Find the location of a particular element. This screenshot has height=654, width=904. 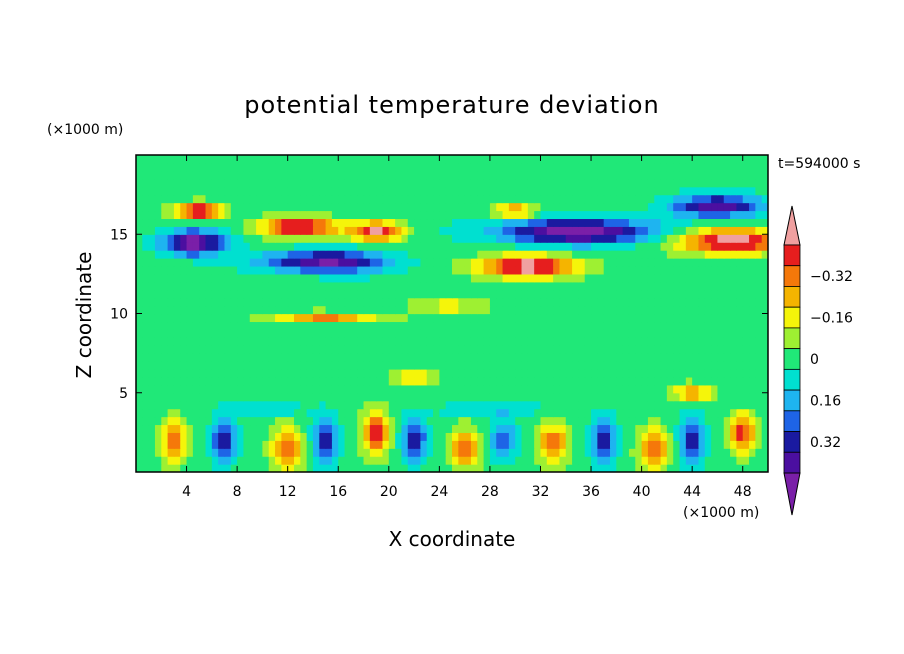

x-tick-label: 24 is located at coordinates (439, 492).